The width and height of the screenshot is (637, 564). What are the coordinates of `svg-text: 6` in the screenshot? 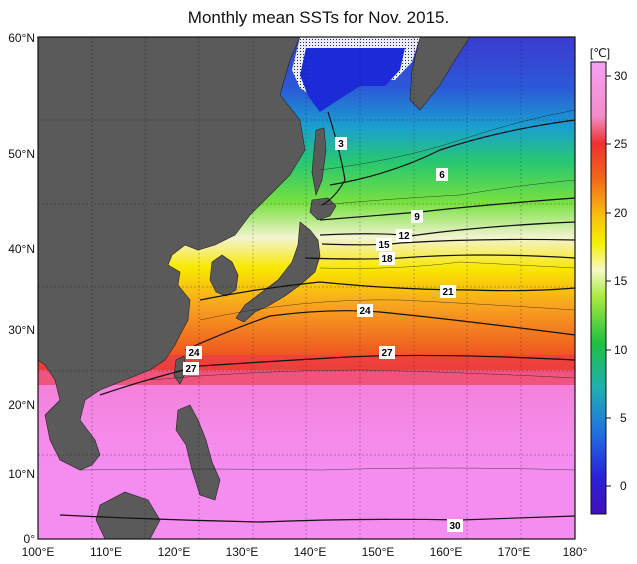 It's located at (442, 175).